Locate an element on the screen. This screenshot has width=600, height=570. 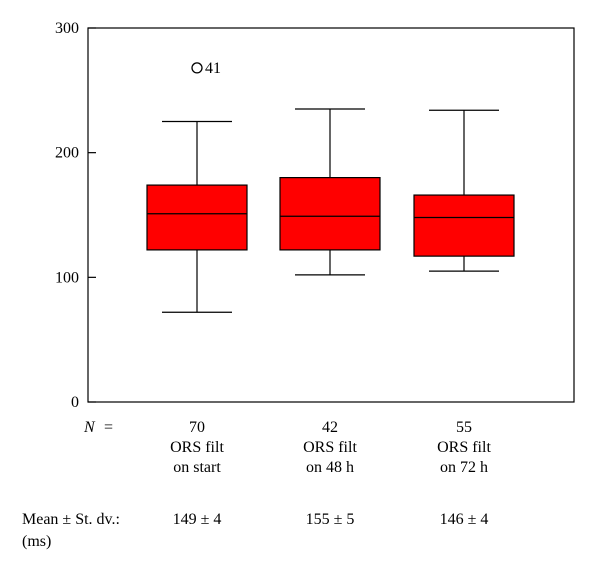
category-label-line2: on start is located at coordinates (197, 467).